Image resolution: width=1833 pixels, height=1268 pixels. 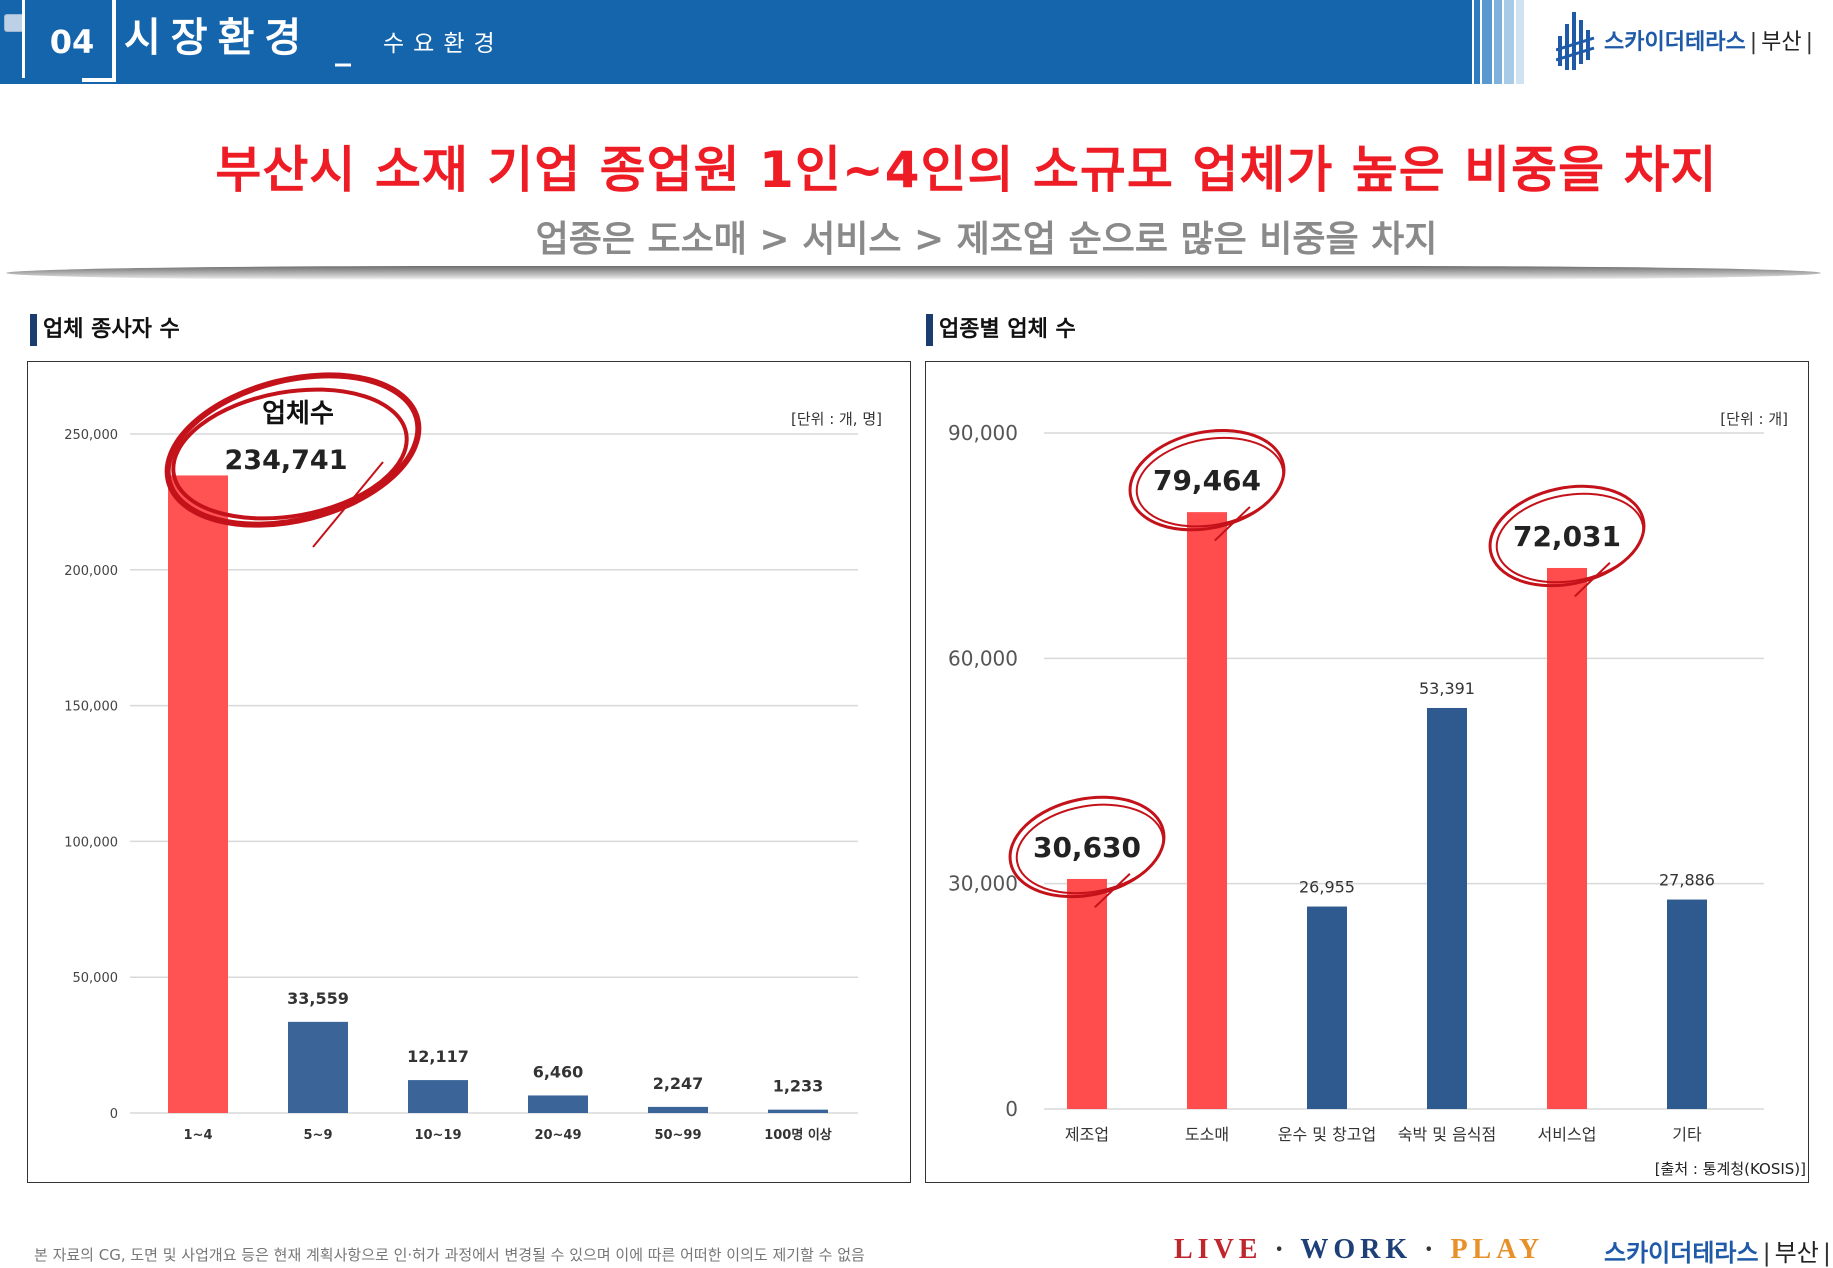 I want to click on callout-title: 업체수, so click(x=298, y=414).